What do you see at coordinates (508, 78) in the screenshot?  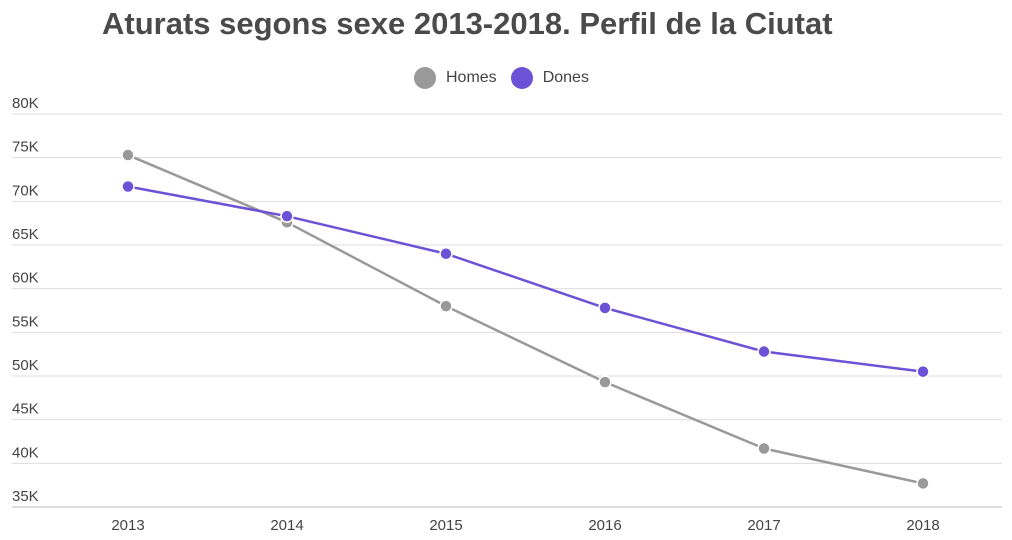 I see `legend: Homes Dones` at bounding box center [508, 78].